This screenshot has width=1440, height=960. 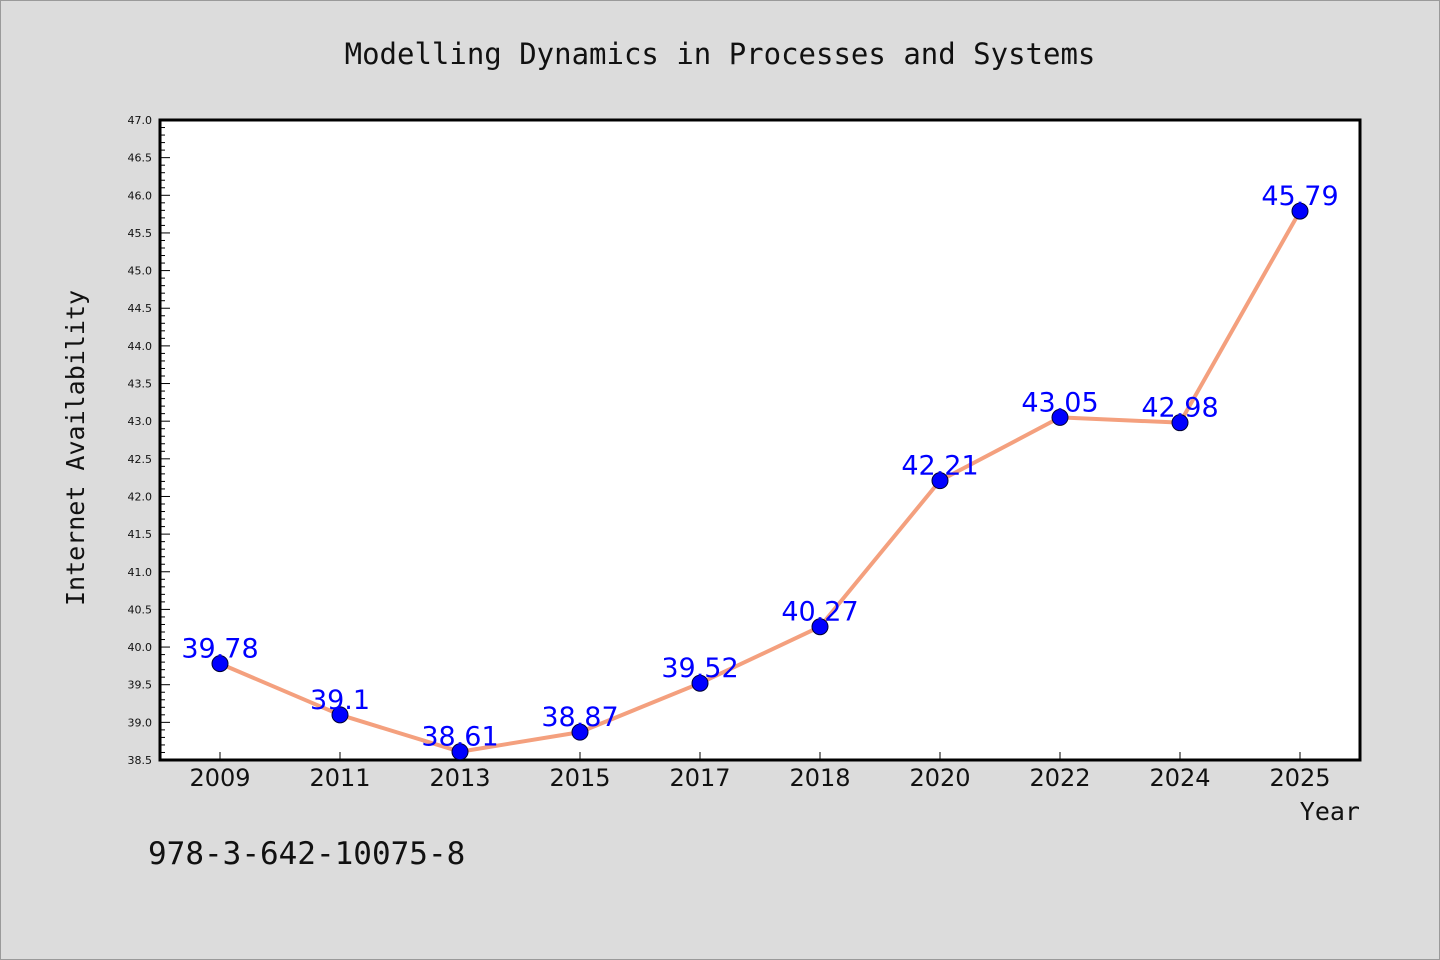 I want to click on data-label: 43.05, so click(x=1059, y=402).